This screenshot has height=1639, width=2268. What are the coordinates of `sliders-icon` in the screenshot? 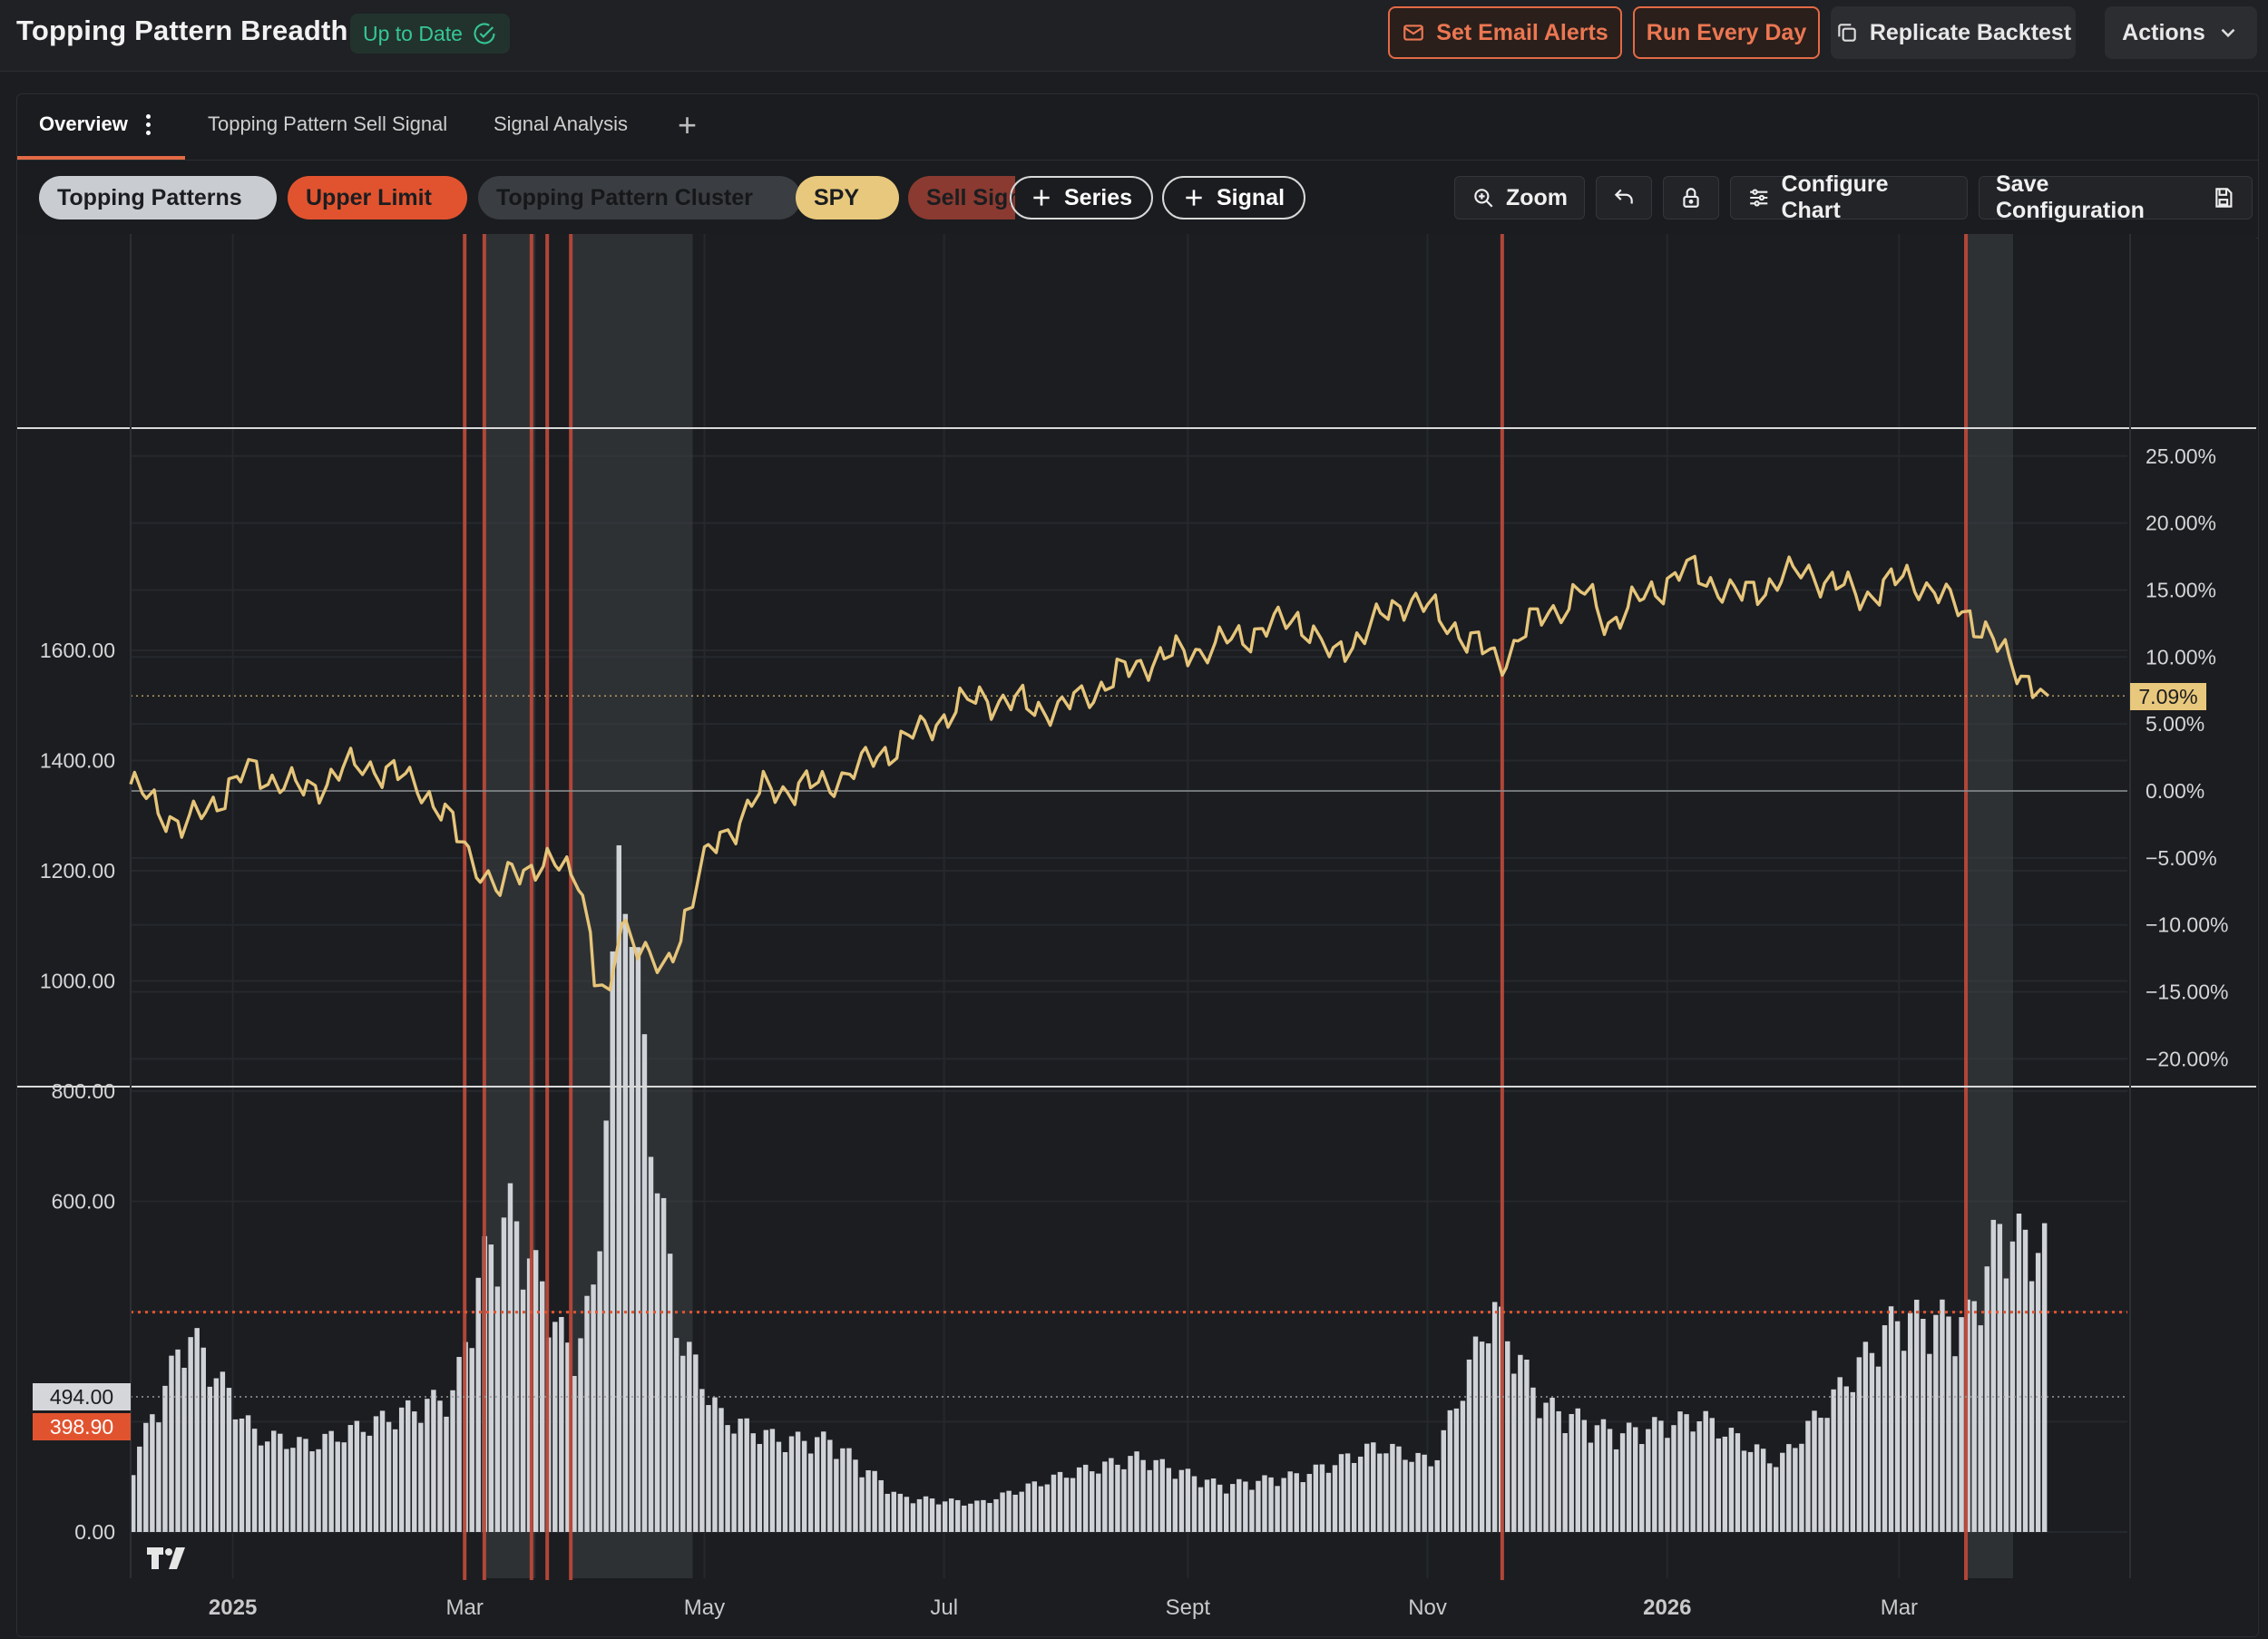 It's located at (1759, 198).